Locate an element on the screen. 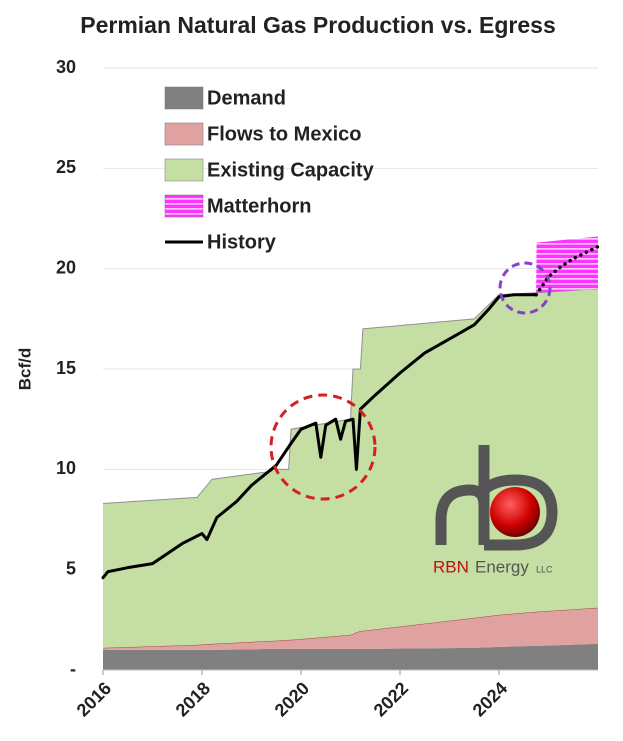 This screenshot has width=623, height=741. logo-word: Energy is located at coordinates (502, 566).